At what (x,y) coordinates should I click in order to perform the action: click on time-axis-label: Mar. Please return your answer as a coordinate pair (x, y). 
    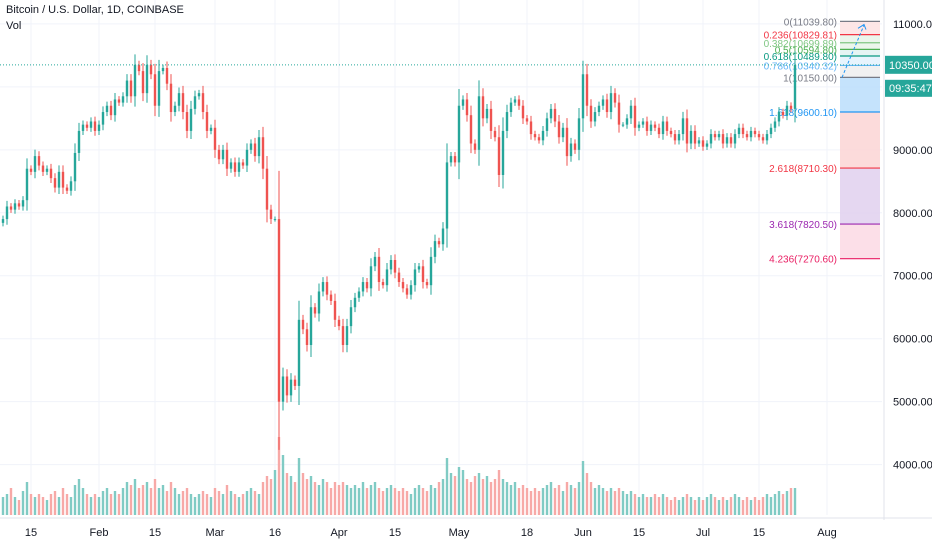
    Looking at the image, I should click on (215, 533).